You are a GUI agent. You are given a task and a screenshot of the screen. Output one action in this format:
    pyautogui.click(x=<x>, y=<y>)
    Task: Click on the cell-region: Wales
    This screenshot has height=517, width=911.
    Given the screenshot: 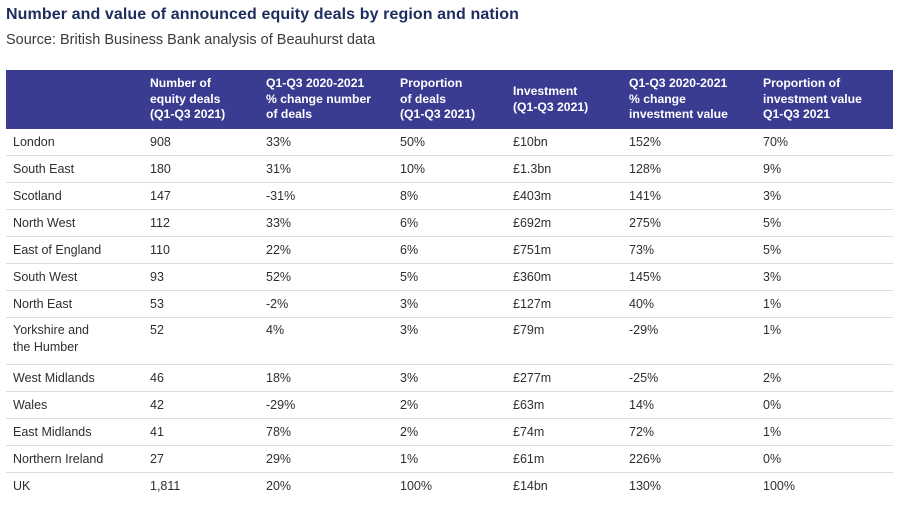 What is the action you would take?
    pyautogui.click(x=78, y=405)
    